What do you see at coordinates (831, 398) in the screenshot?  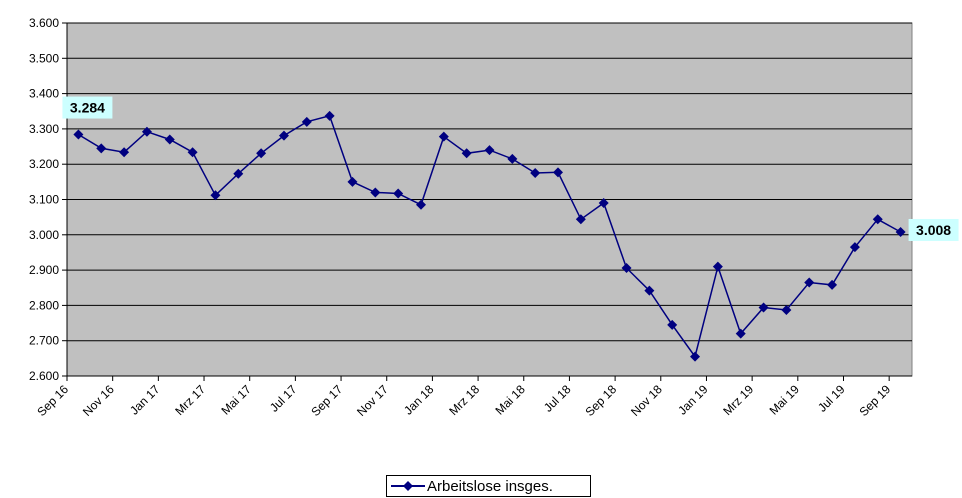 I see `x-tick-label: Jul 19` at bounding box center [831, 398].